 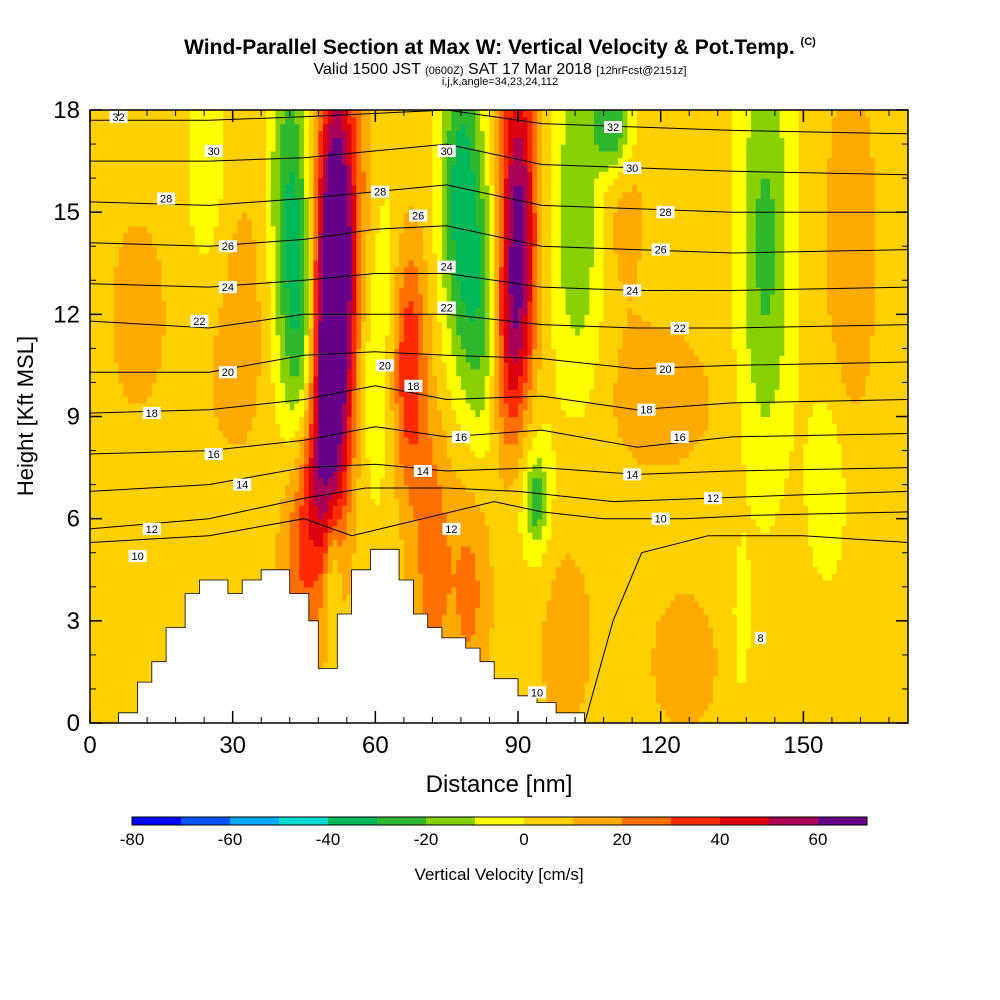 What do you see at coordinates (720, 839) in the screenshot?
I see `colorbar-tick-label: 40` at bounding box center [720, 839].